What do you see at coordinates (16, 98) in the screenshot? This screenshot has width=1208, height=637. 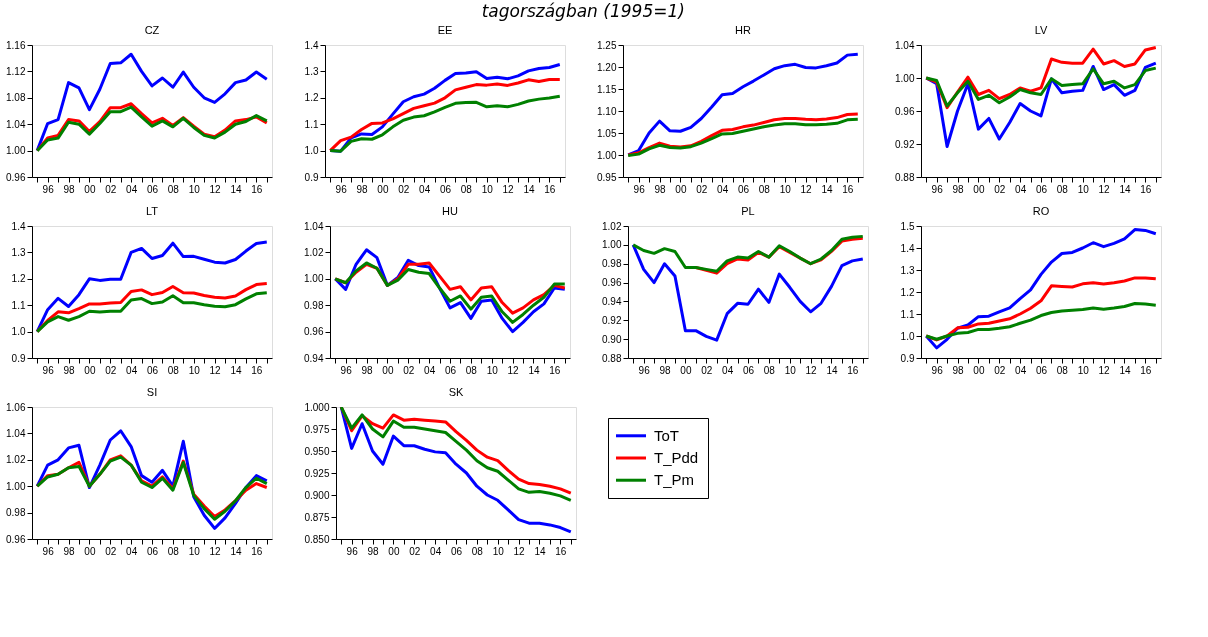 I see `y-tick-label: 1.08` at bounding box center [16, 98].